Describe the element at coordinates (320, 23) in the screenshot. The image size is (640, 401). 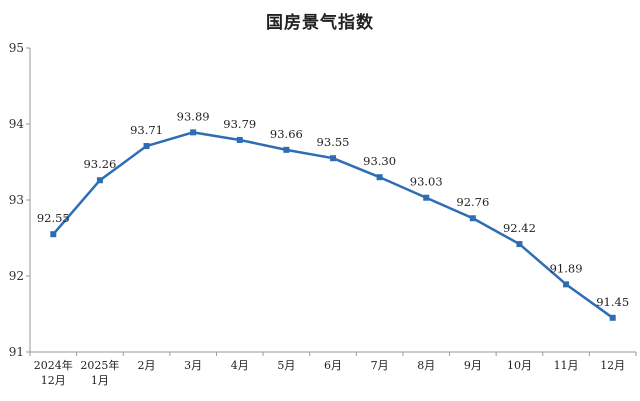
I see `chart-title: 国房景气指数` at that location.